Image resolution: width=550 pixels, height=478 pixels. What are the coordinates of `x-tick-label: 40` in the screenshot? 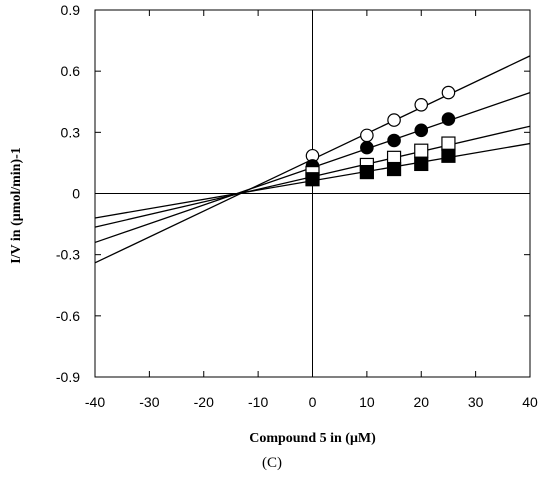 It's located at (530, 402).